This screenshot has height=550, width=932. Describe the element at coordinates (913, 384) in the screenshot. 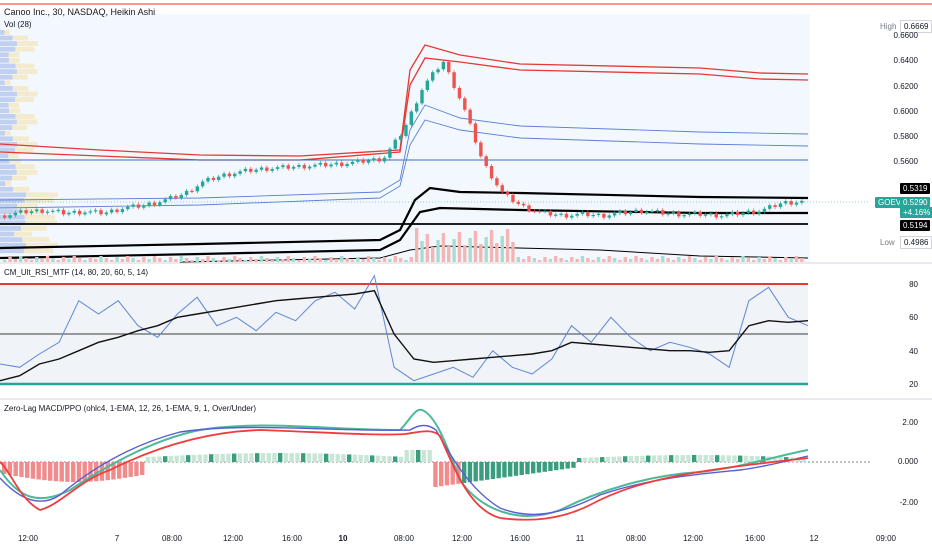

I see `rsi-tick: 20` at that location.